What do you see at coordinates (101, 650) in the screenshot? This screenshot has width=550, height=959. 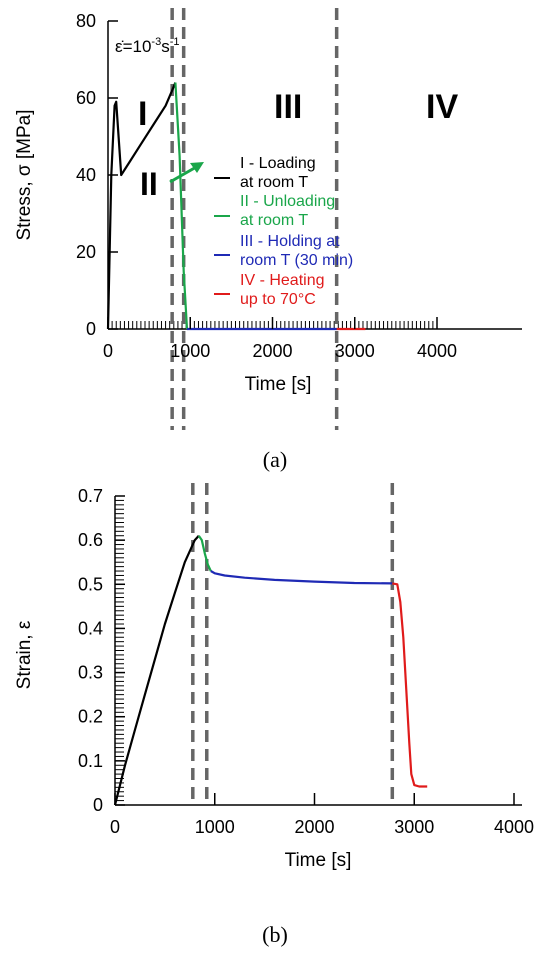 I see `y-tick-labels-b: 0 0.1 0.2 0.3 0.4 0.5 0.6 0.7` at bounding box center [101, 650].